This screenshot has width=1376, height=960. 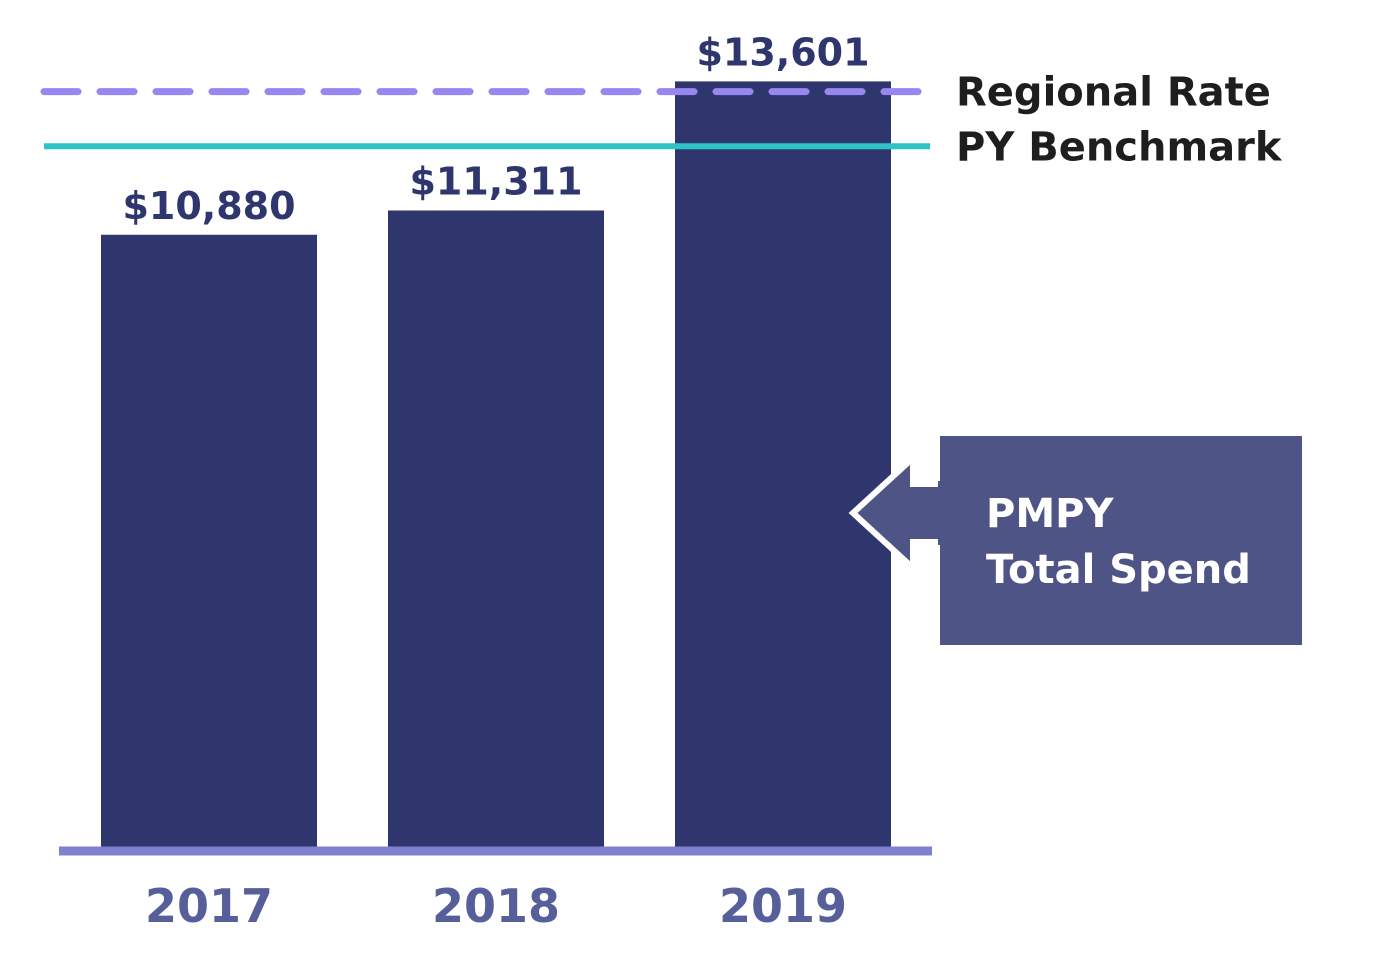 I want to click on legend-label-py-benchmark: PY Benchmark, so click(x=1119, y=147).